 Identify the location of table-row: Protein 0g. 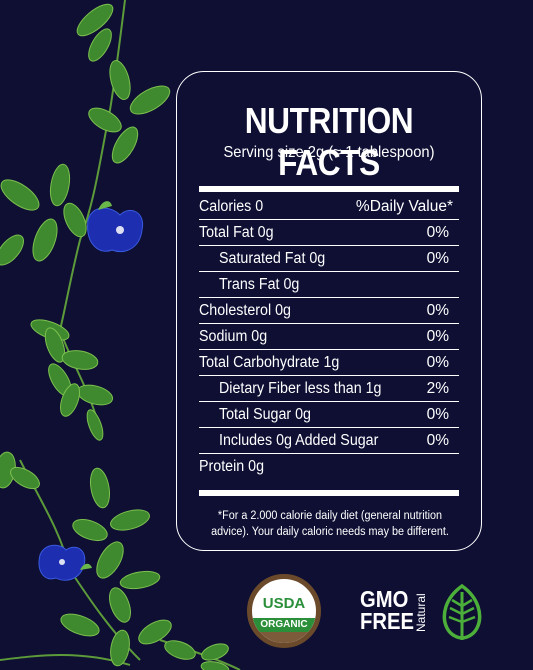
(329, 467).